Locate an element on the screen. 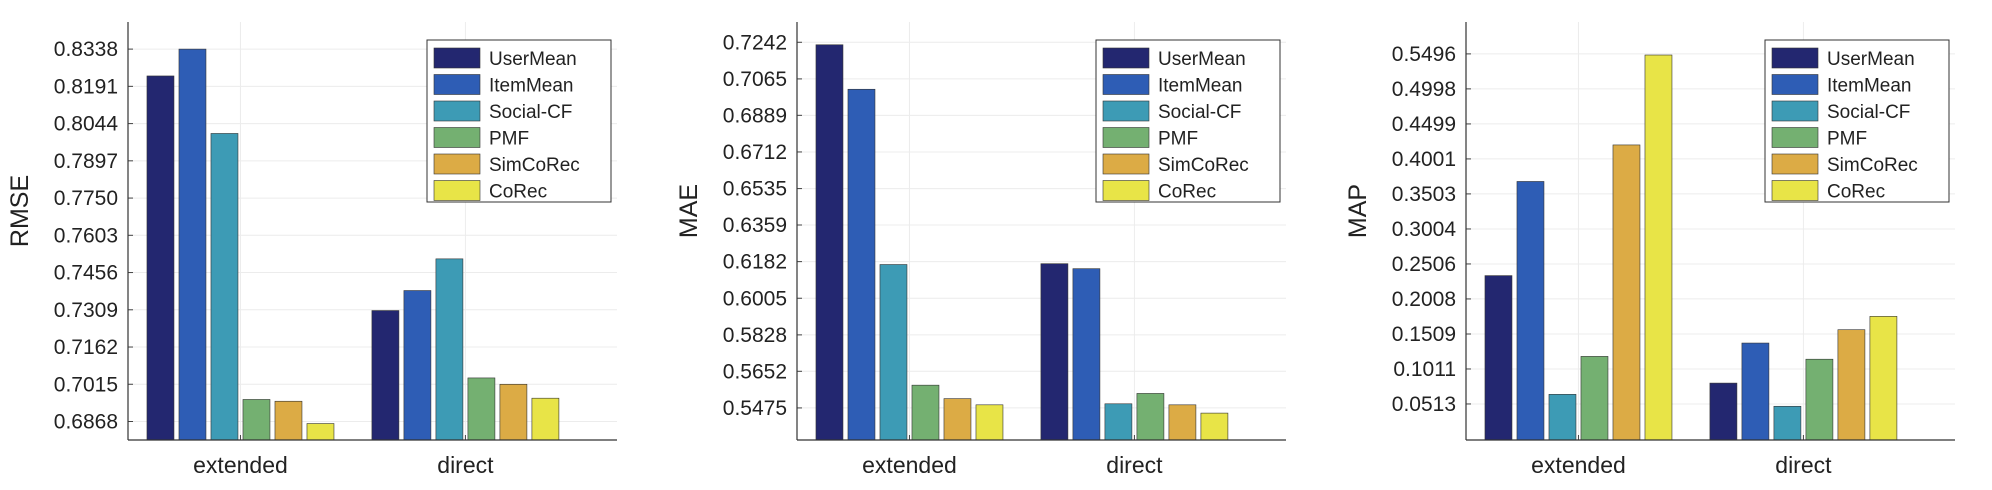 This screenshot has width=1992, height=490. y-tick-label: 0.8338 is located at coordinates (86, 49).